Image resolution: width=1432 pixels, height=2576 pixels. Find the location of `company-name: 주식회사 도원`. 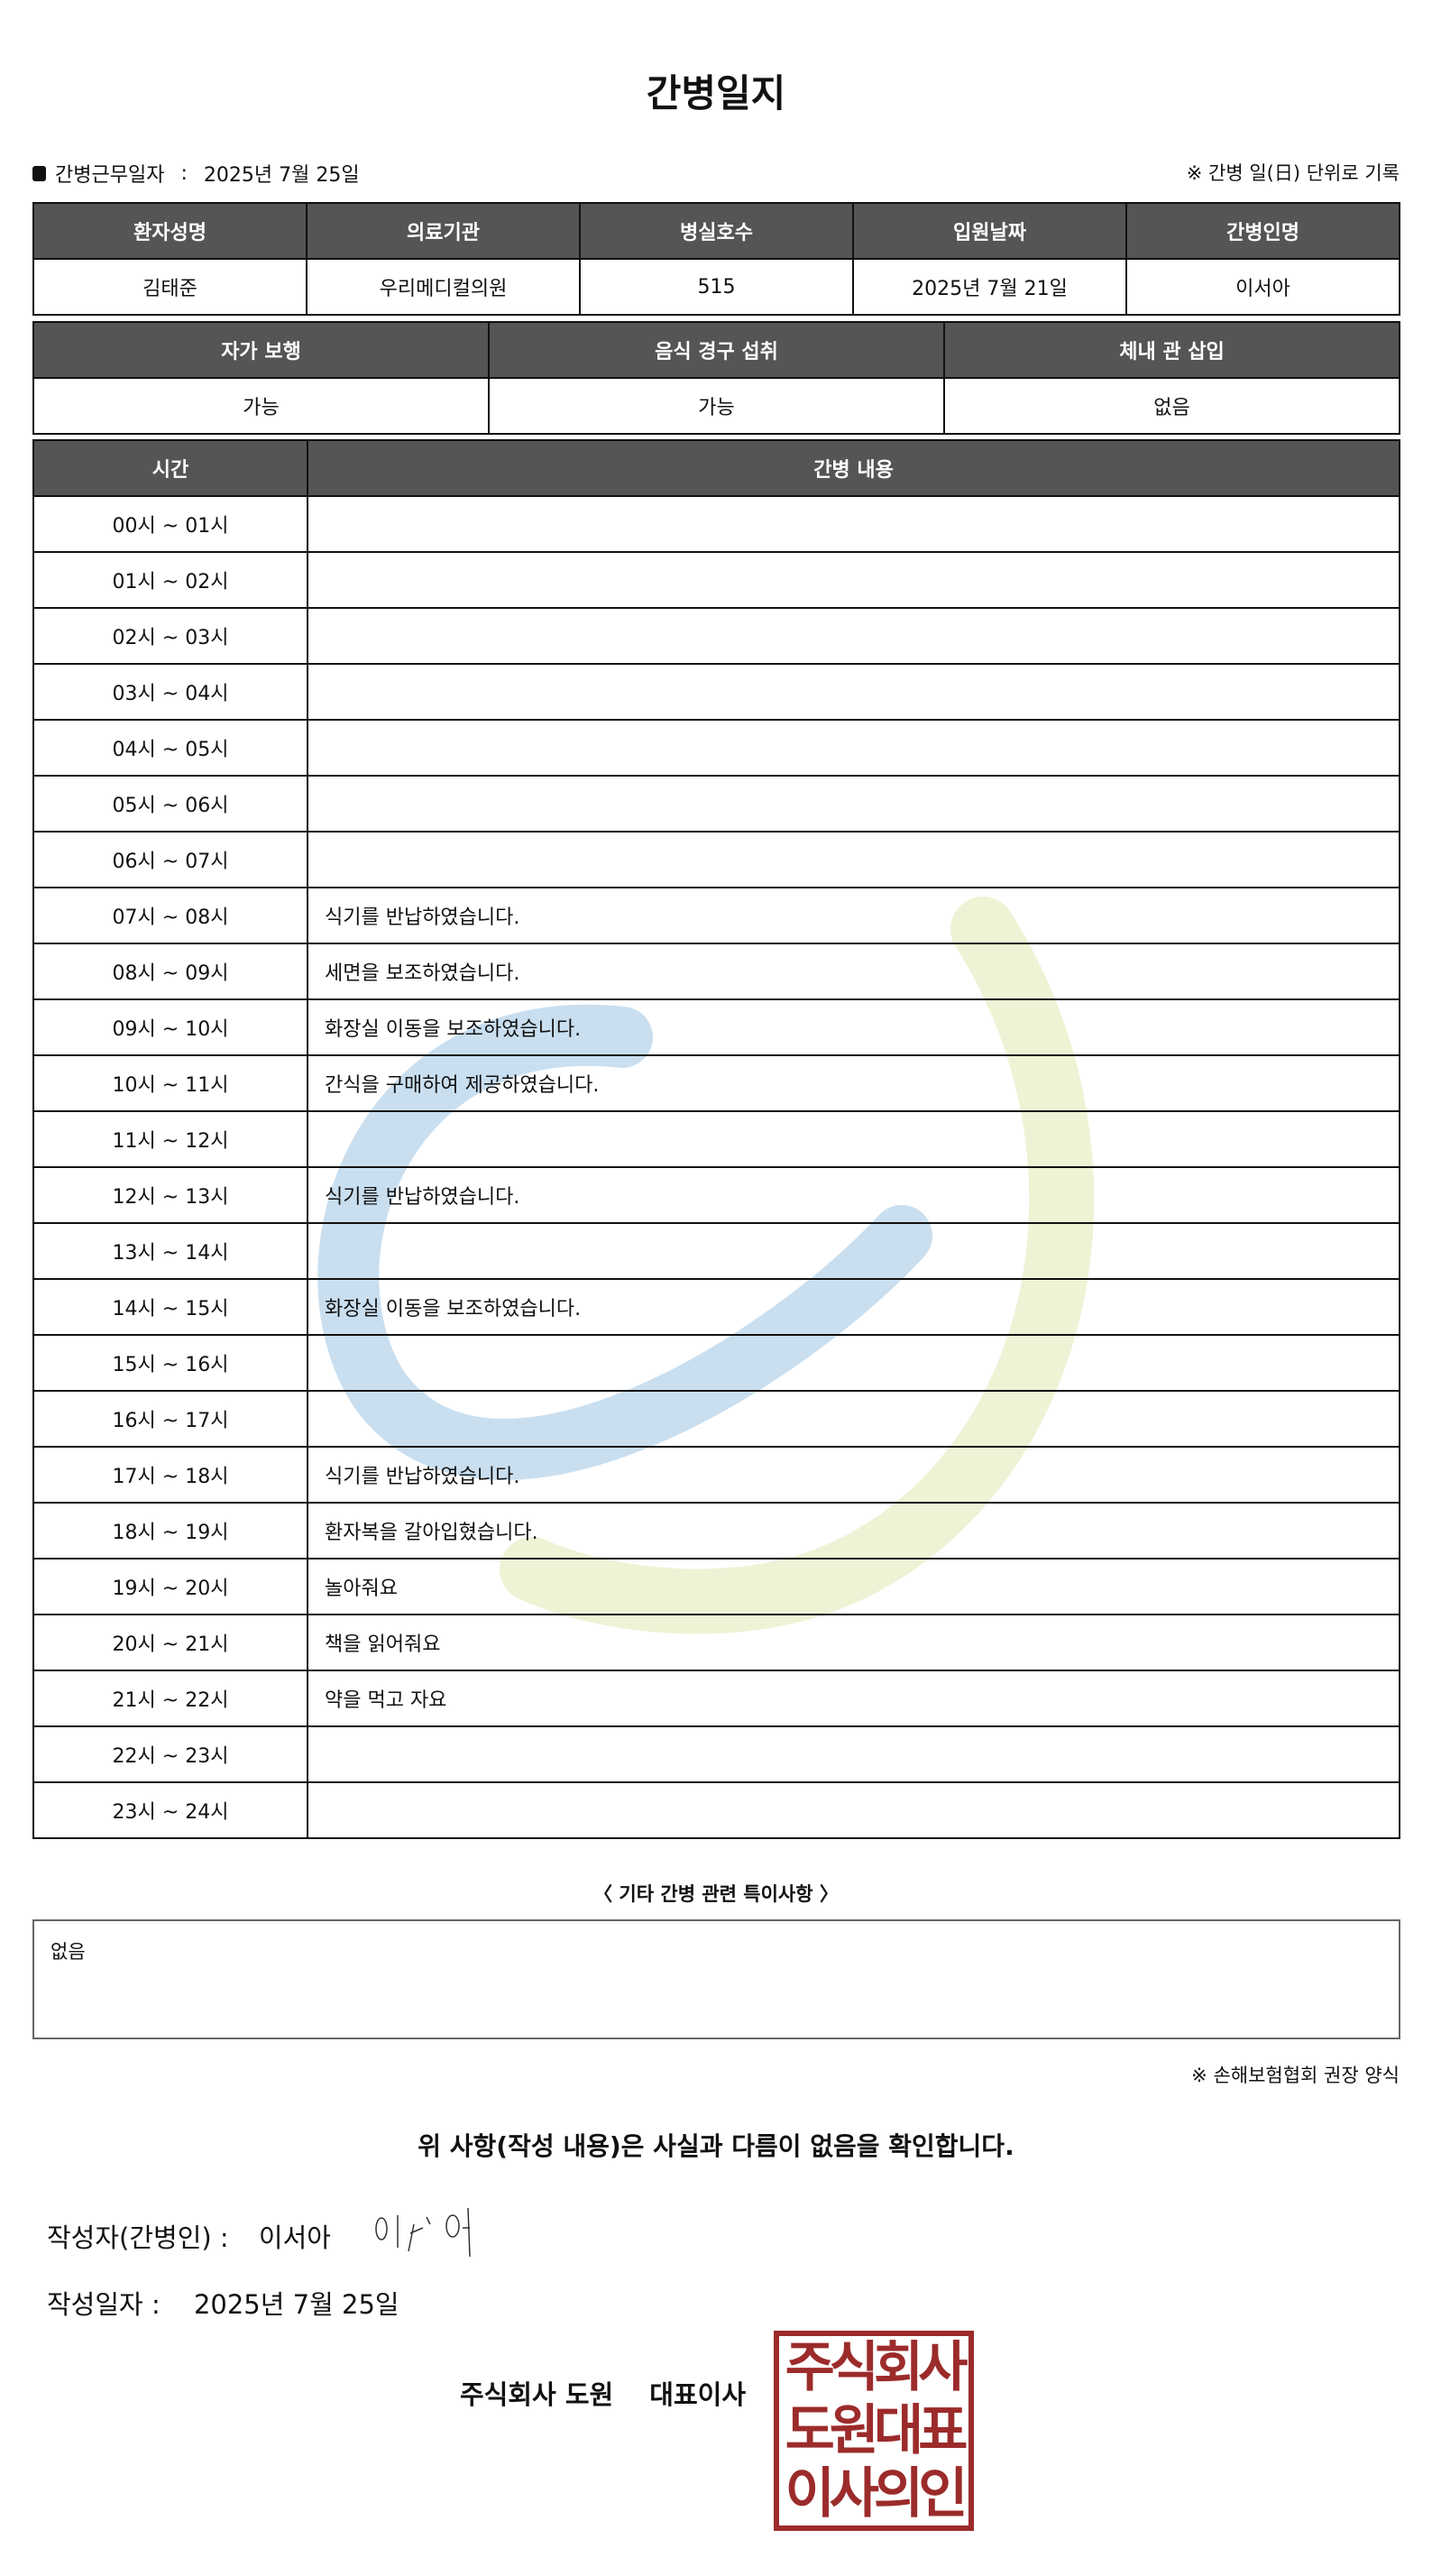

company-name: 주식회사 도원 is located at coordinates (537, 2394).